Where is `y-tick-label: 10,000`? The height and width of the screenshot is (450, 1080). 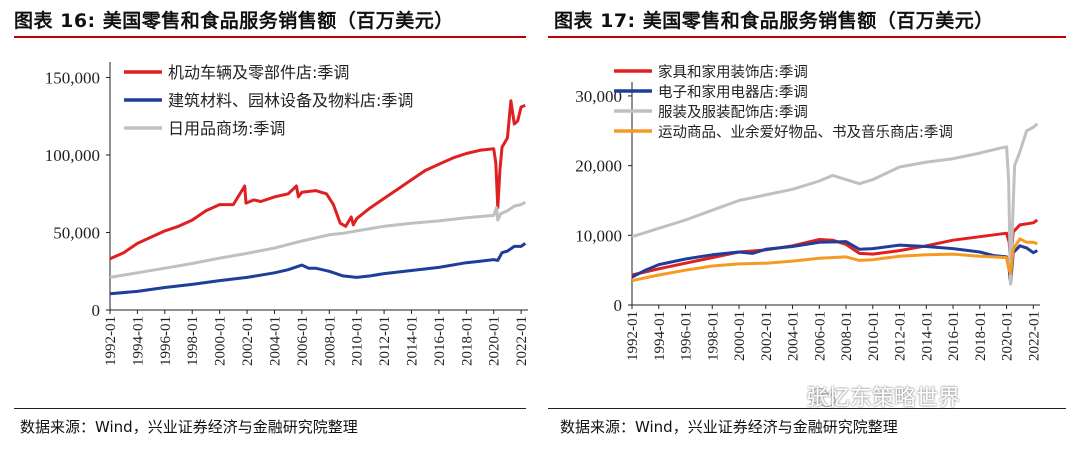 y-tick-label: 10,000 is located at coordinates (598, 235).